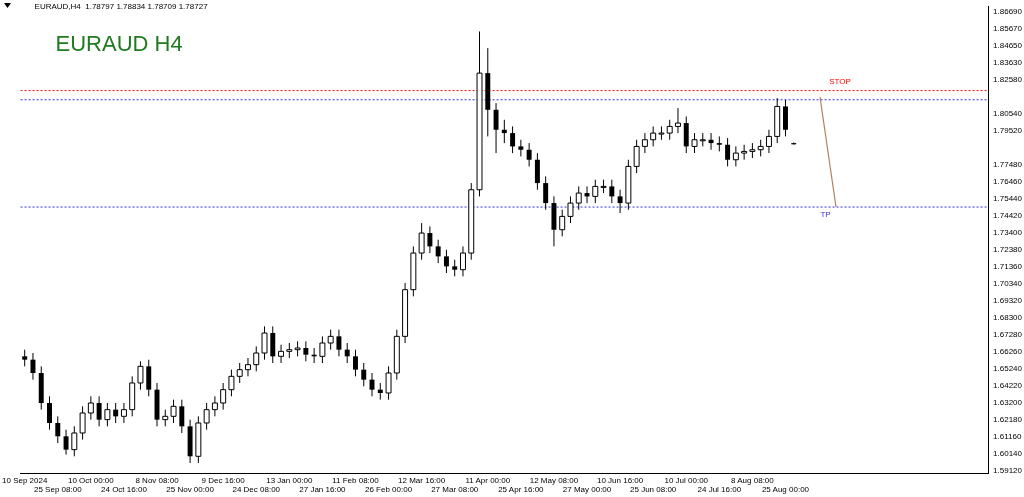 The image size is (1024, 497). I want to click on y-tick-label: 1.65240, so click(1008, 369).